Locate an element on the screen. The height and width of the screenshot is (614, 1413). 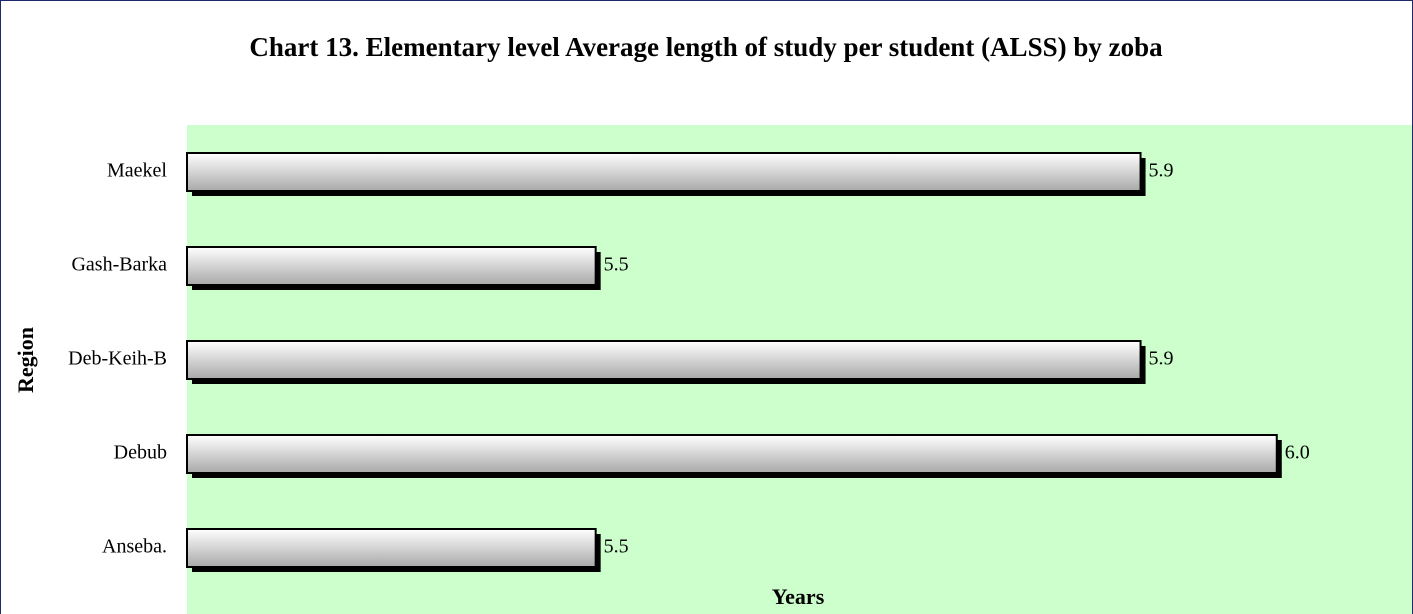
y-axis-label: Region is located at coordinates (25, 360).